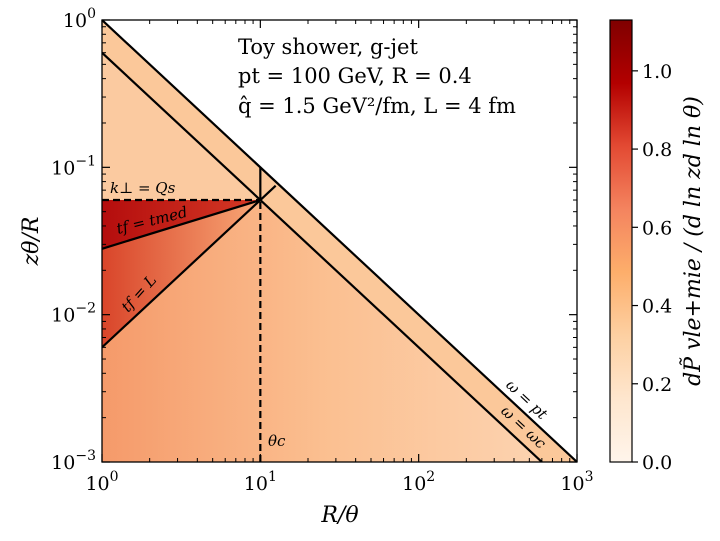 The height and width of the screenshot is (541, 720). Describe the element at coordinates (339, 515) in the screenshot. I see `x-axis-label: R/θ` at that location.